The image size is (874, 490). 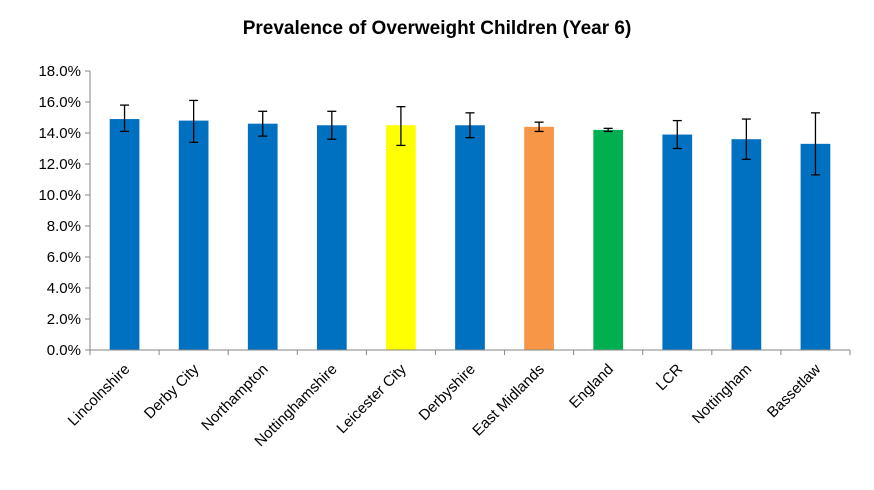 What do you see at coordinates (64, 257) in the screenshot?
I see `y-tick-label: 6.0%` at bounding box center [64, 257].